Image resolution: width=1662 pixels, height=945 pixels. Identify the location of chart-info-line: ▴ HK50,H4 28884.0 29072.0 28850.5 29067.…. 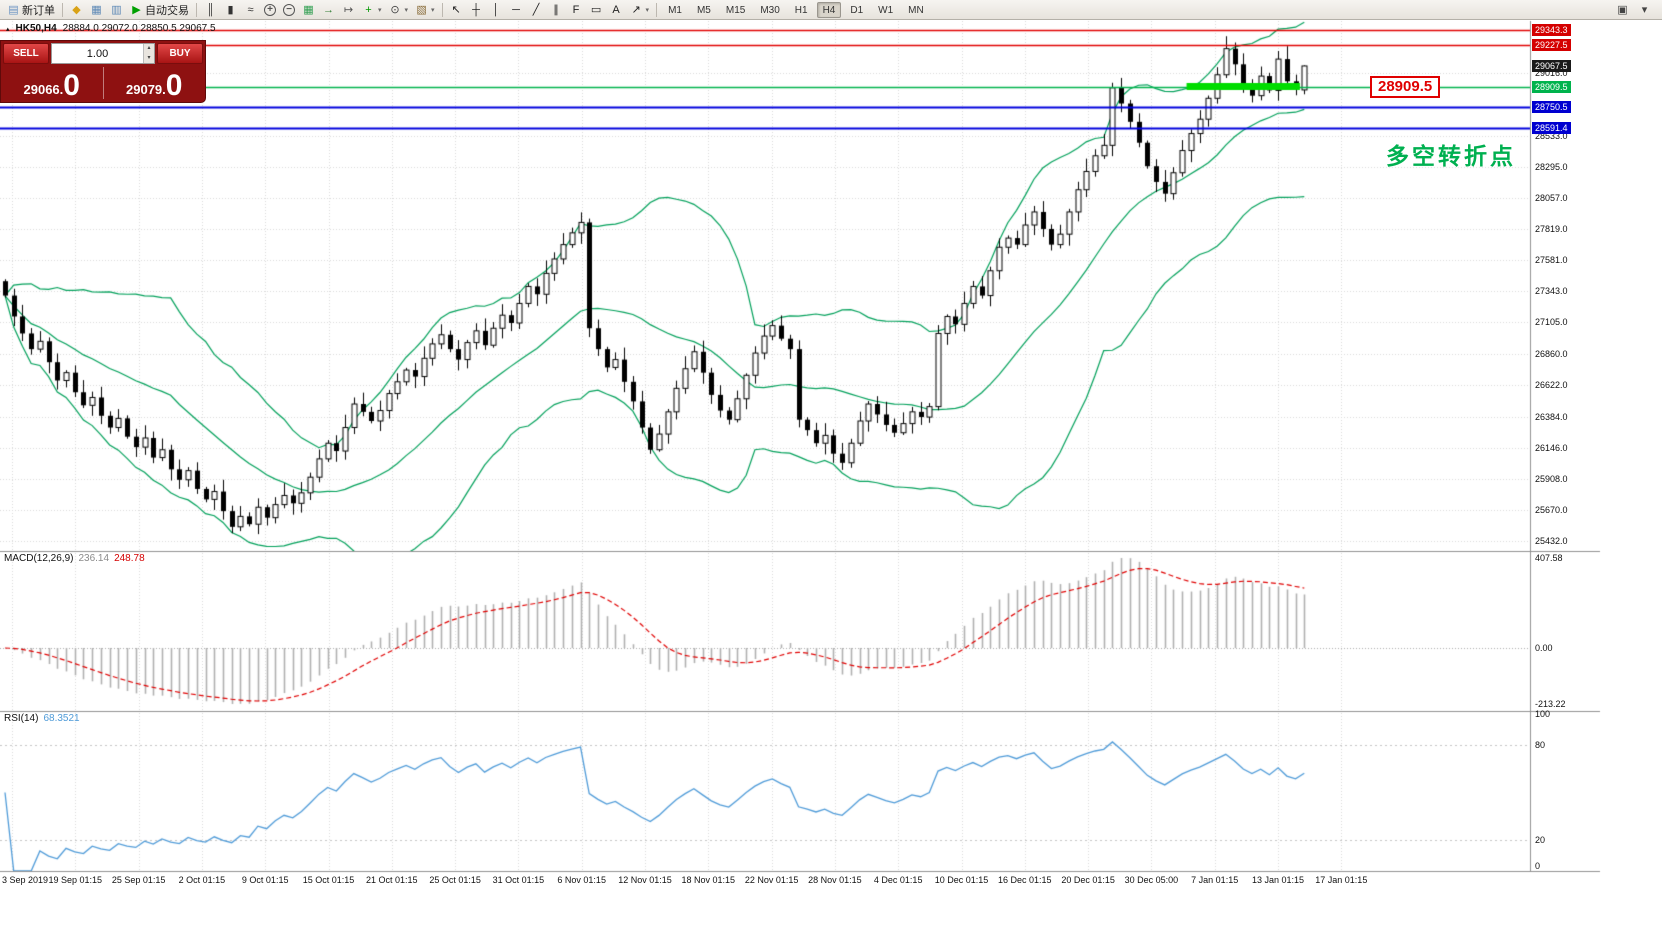
(111, 28).